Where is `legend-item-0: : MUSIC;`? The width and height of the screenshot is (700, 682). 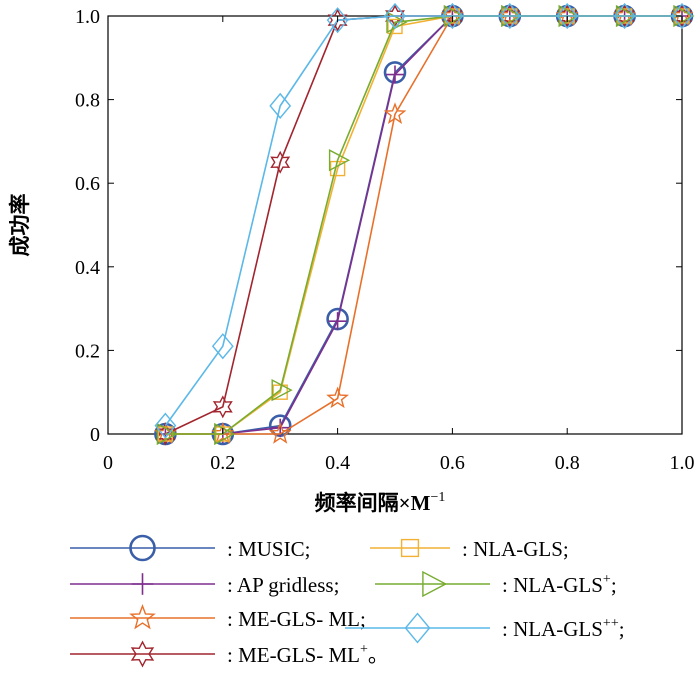
legend-item-0: : MUSIC; is located at coordinates (190, 548).